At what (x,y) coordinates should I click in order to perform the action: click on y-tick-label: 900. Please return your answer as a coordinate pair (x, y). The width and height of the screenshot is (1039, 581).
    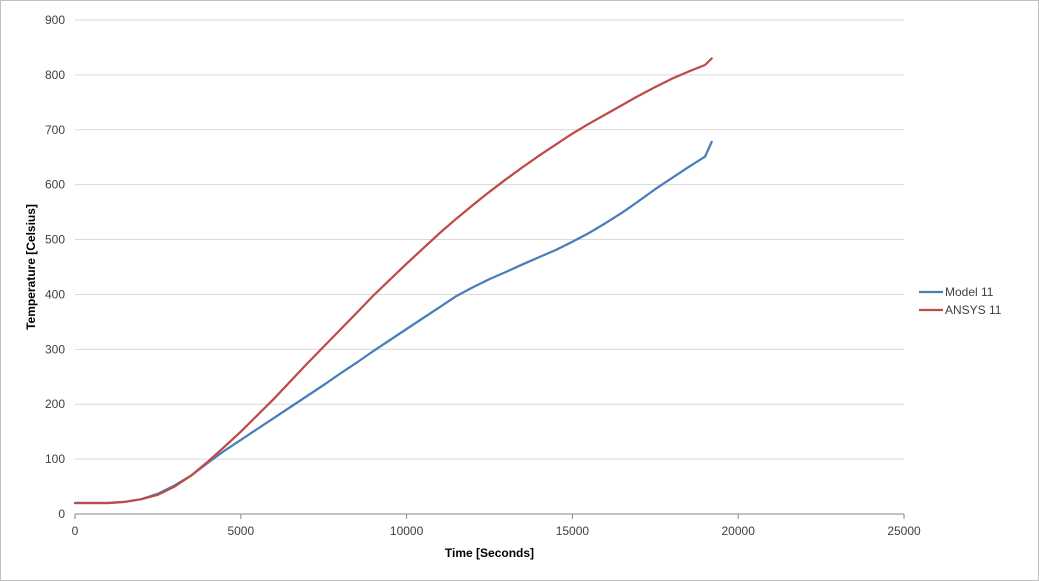
    Looking at the image, I should click on (55, 20).